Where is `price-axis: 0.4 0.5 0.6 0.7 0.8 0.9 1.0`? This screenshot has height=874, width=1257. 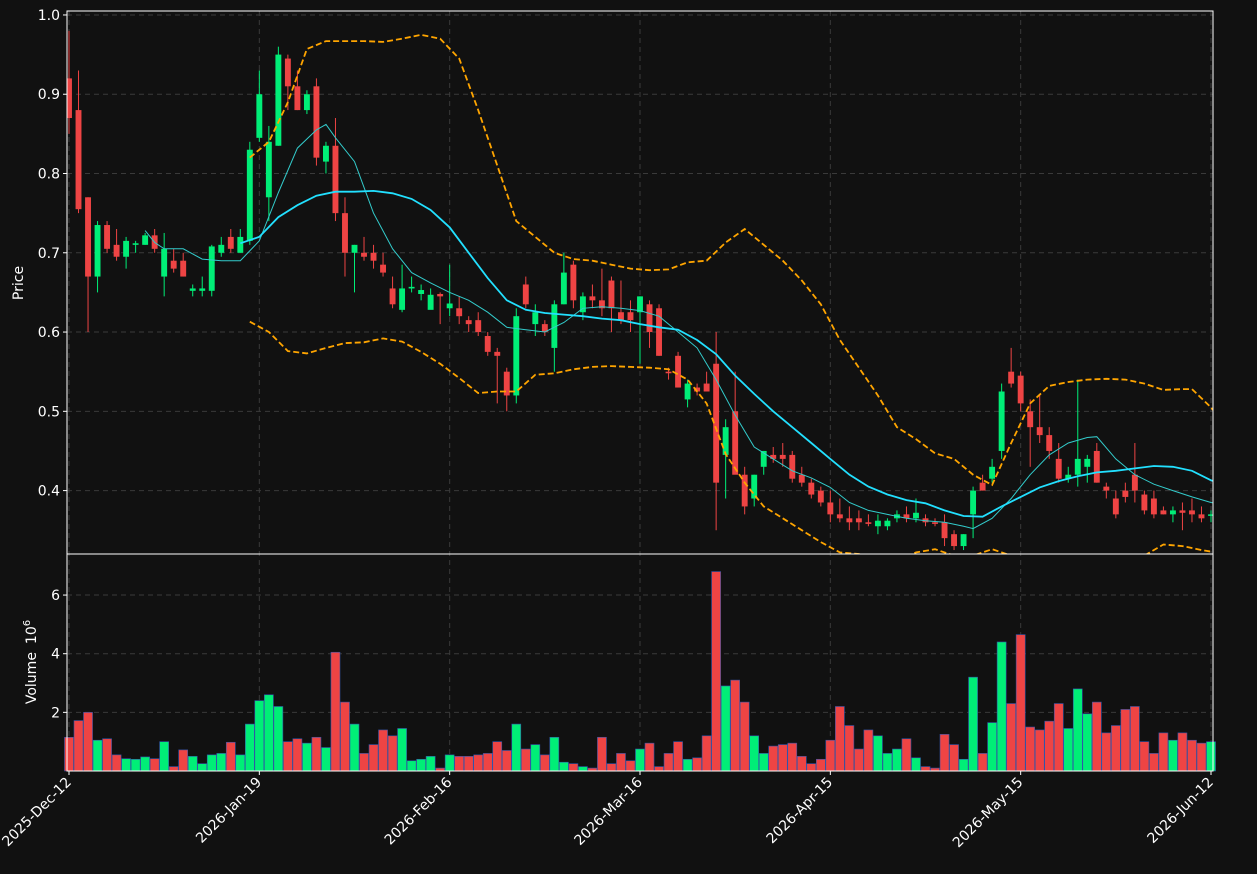
price-axis: 0.4 0.5 0.6 0.7 0.8 0.9 1.0 is located at coordinates (52, 254).